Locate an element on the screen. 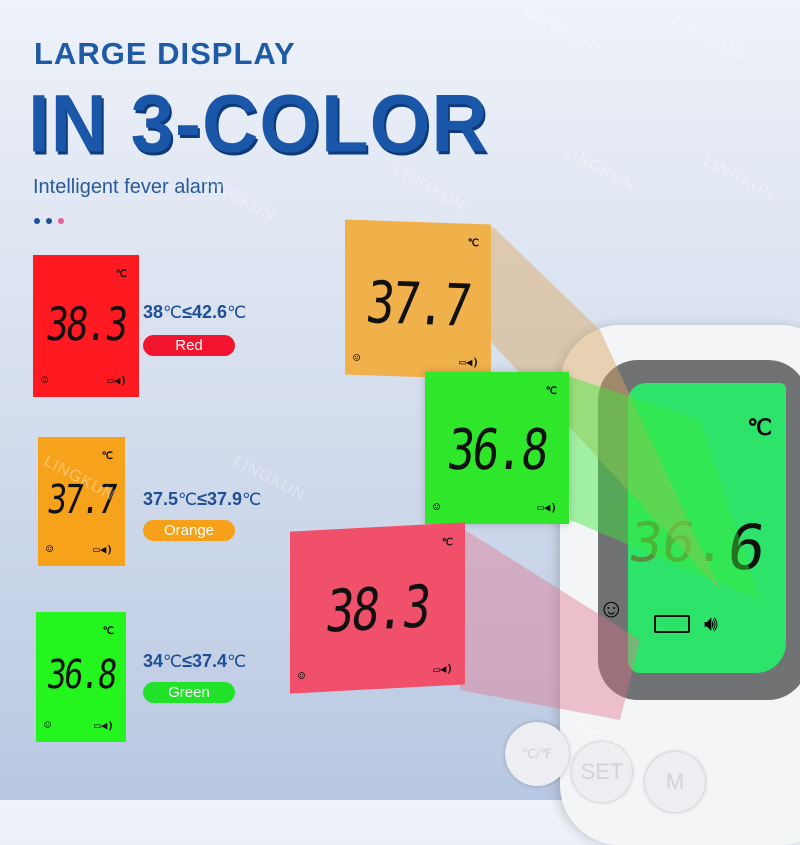  speaker-icon: 🔊︎ is located at coordinates (711, 623).